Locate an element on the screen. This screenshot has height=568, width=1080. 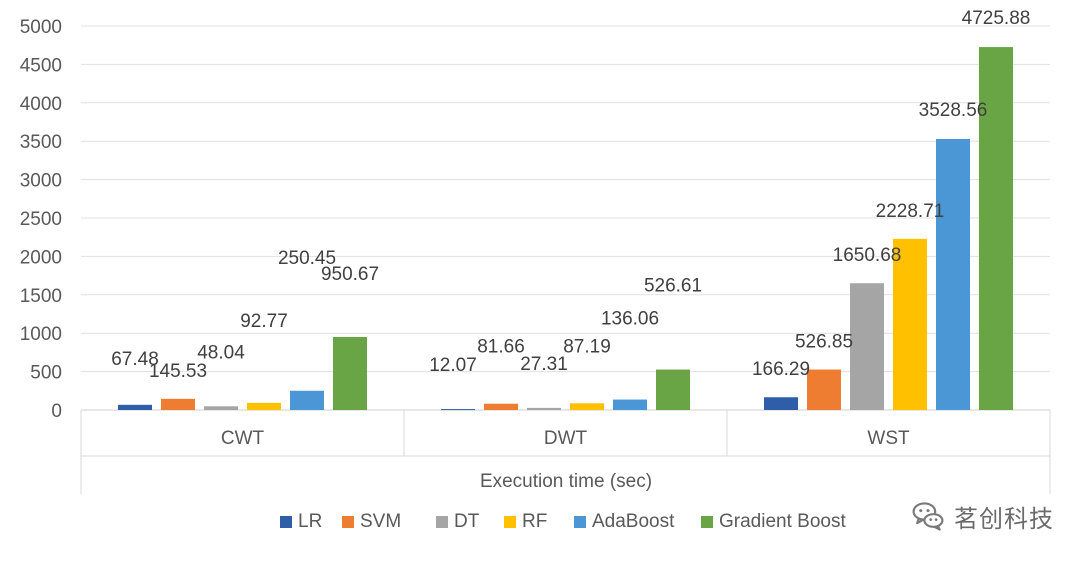
legend-label: SVM is located at coordinates (380, 521).